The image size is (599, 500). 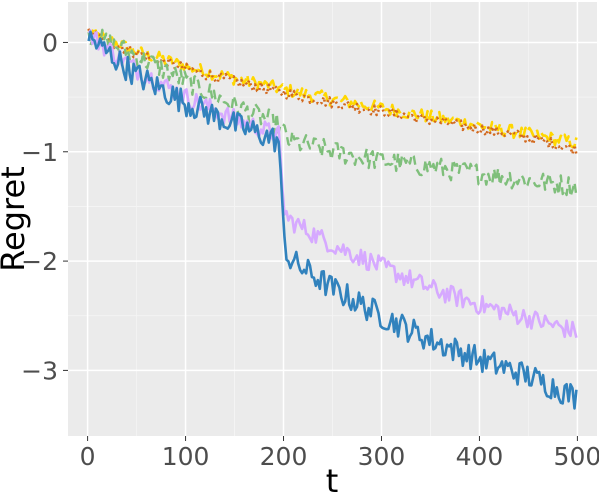 I want to click on y-tick-label: −2, so click(x=39, y=261).